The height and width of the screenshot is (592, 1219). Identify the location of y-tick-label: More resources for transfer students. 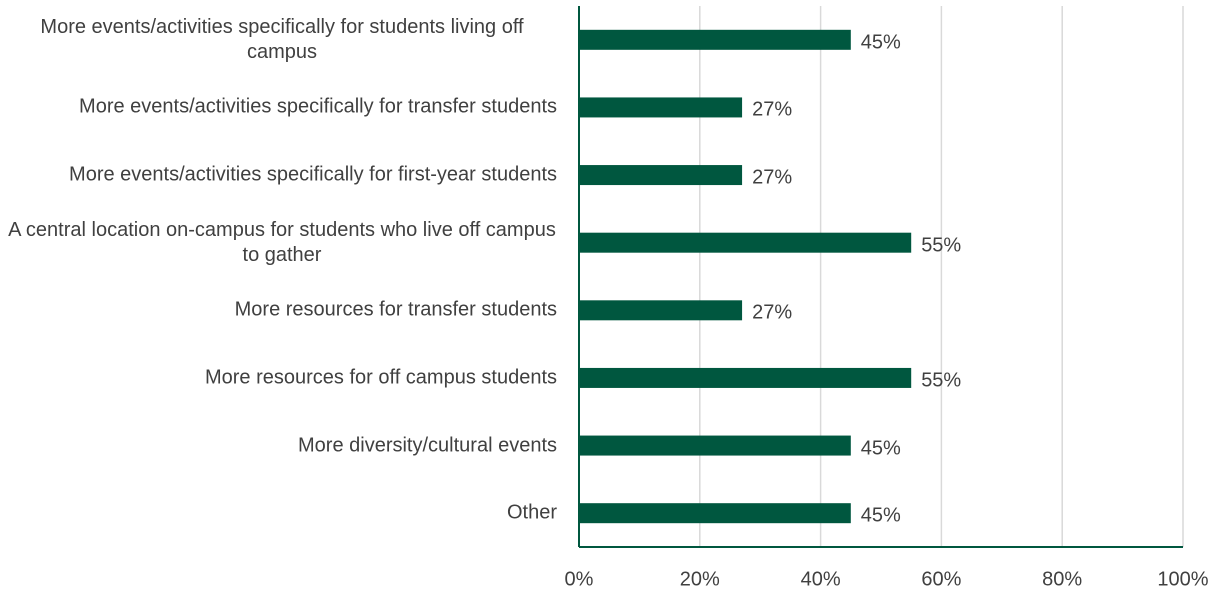
(395, 309).